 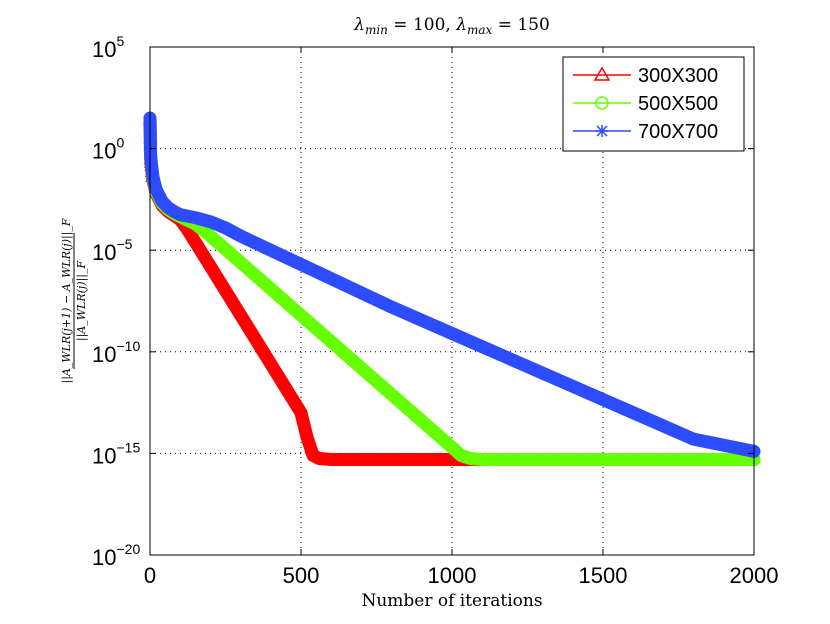 What do you see at coordinates (120, 41) in the screenshot?
I see `y-tick-exp: 5` at bounding box center [120, 41].